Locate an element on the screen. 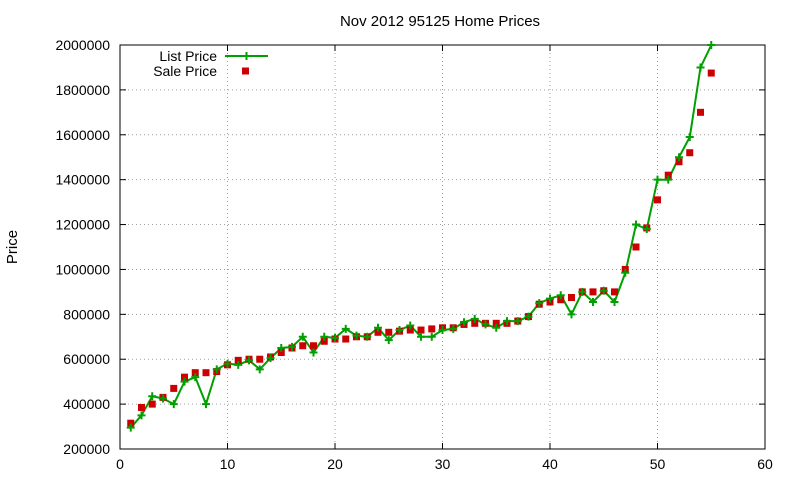 This screenshot has width=800, height=480. x-tick-label: 10 is located at coordinates (228, 464).